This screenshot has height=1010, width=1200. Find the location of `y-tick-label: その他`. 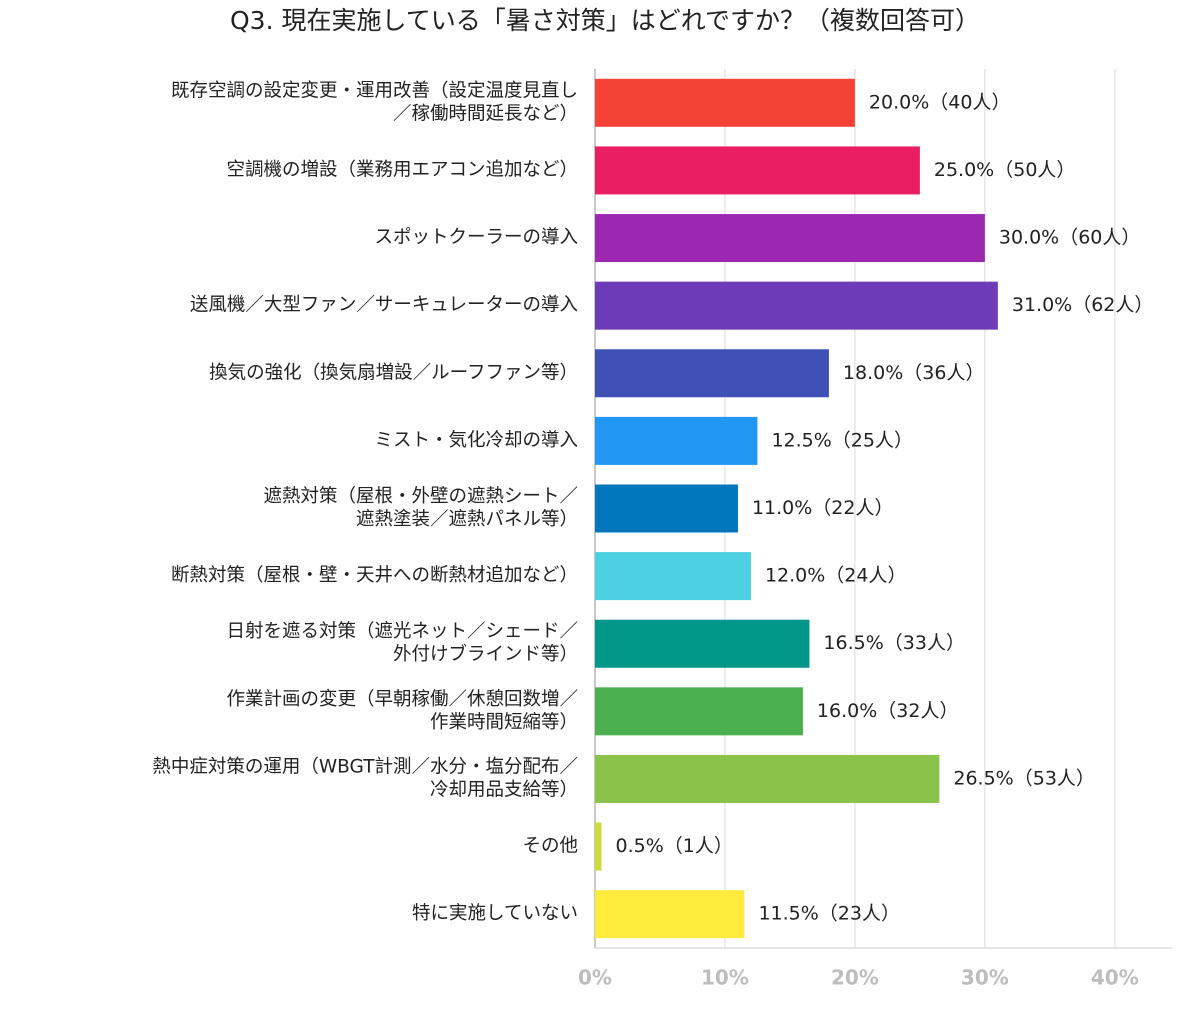

y-tick-label: その他 is located at coordinates (550, 846).